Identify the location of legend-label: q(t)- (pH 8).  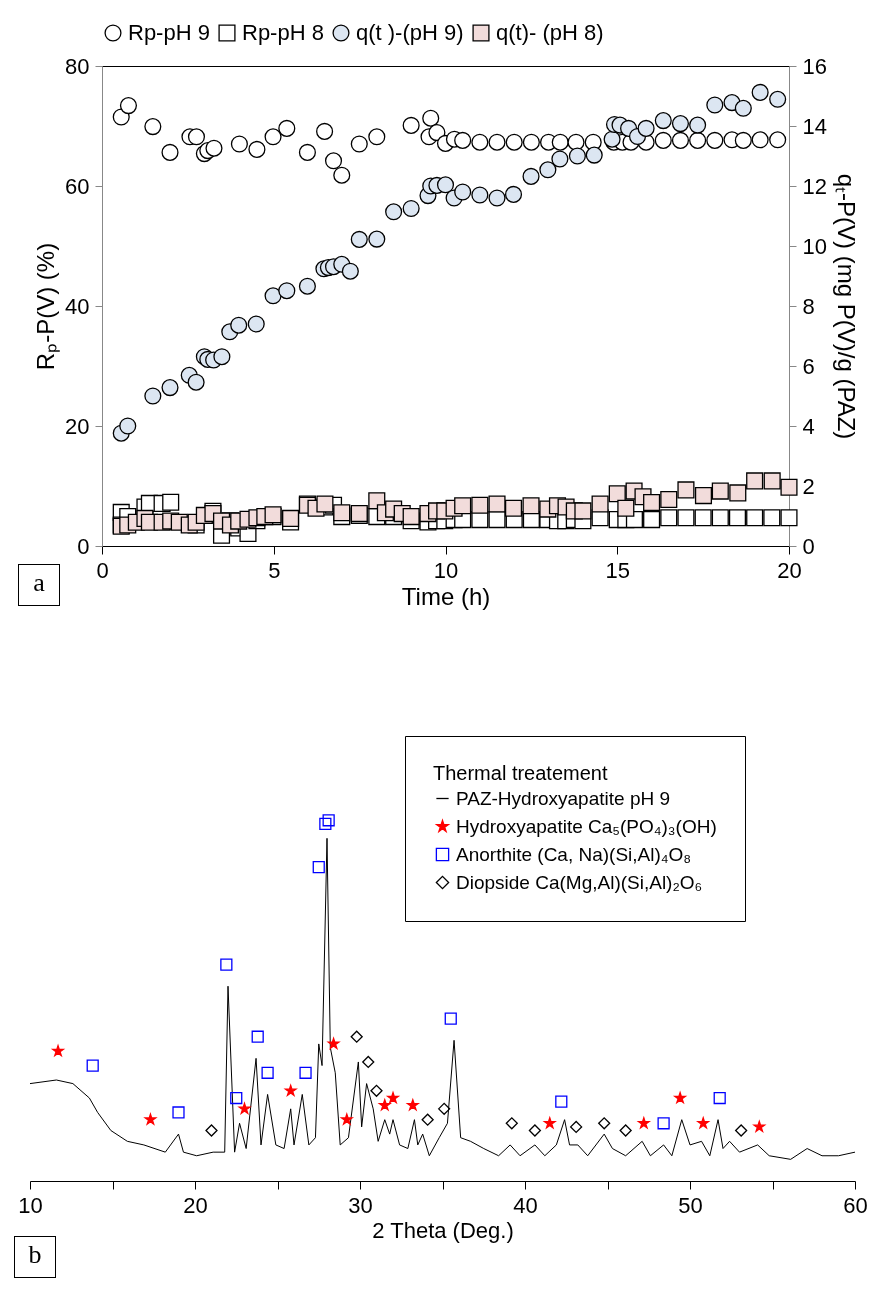
(550, 32).